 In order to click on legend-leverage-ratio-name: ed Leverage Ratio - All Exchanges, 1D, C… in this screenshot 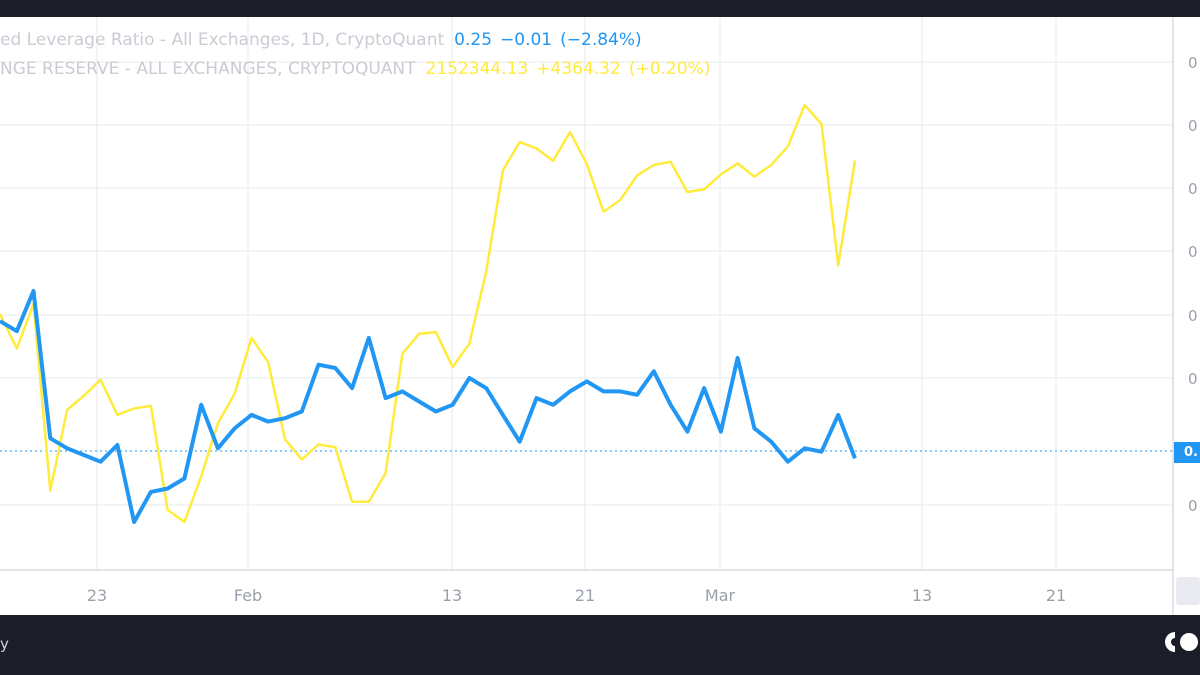, I will do `click(222, 40)`.